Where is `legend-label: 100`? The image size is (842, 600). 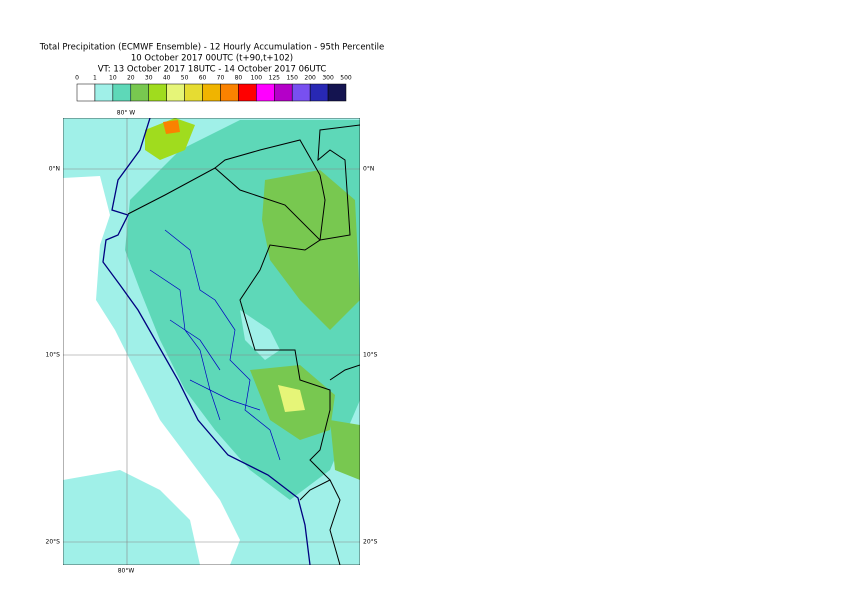
legend-label: 100 is located at coordinates (257, 78).